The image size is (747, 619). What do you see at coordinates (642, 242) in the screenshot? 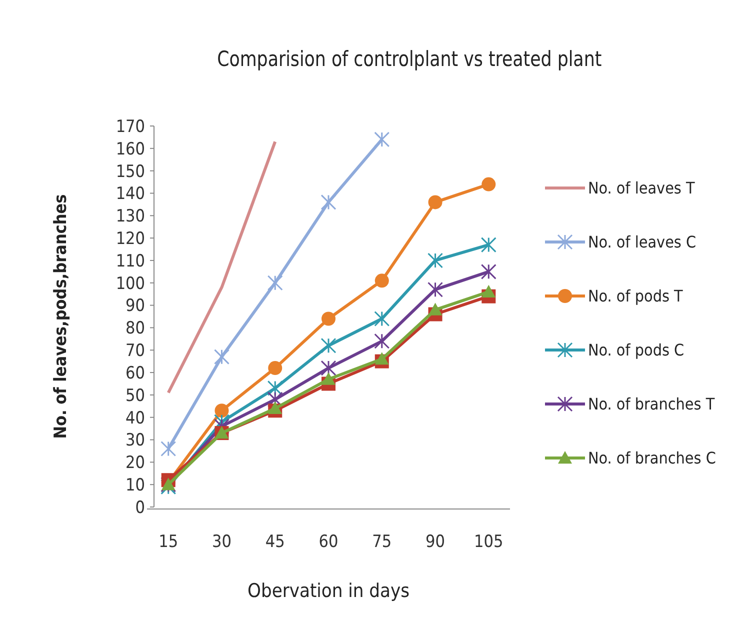
I see `legend-label: No. of leaves C` at bounding box center [642, 242].